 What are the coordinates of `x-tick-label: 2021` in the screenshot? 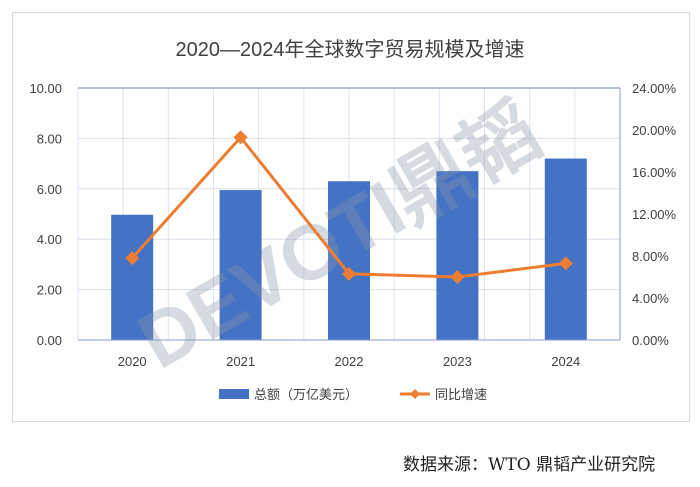 It's located at (240, 361).